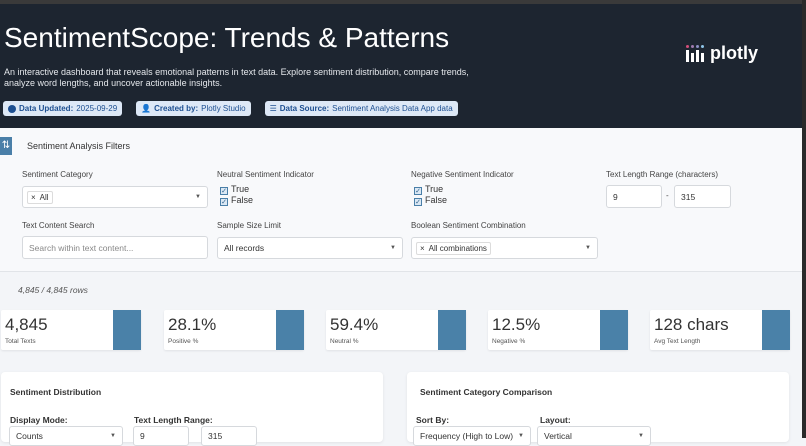 The image size is (806, 446). Describe the element at coordinates (486, 392) in the screenshot. I see `card-title: Sentiment Category Comparison` at that location.